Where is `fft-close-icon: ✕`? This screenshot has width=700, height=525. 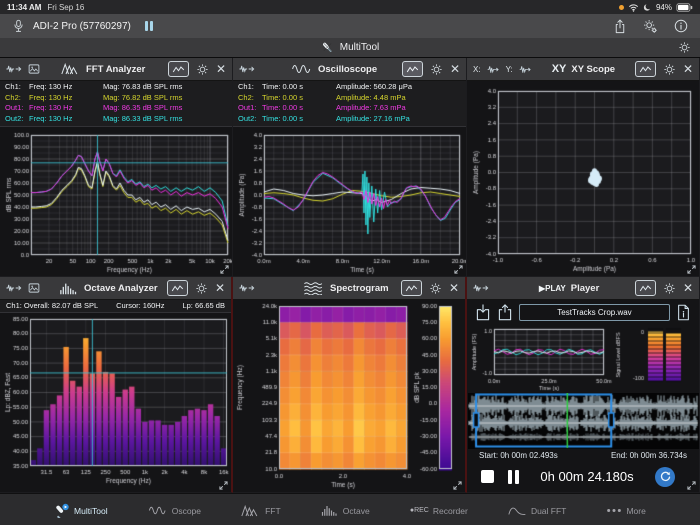
fft-close-icon: ✕ is located at coordinates (220, 69).